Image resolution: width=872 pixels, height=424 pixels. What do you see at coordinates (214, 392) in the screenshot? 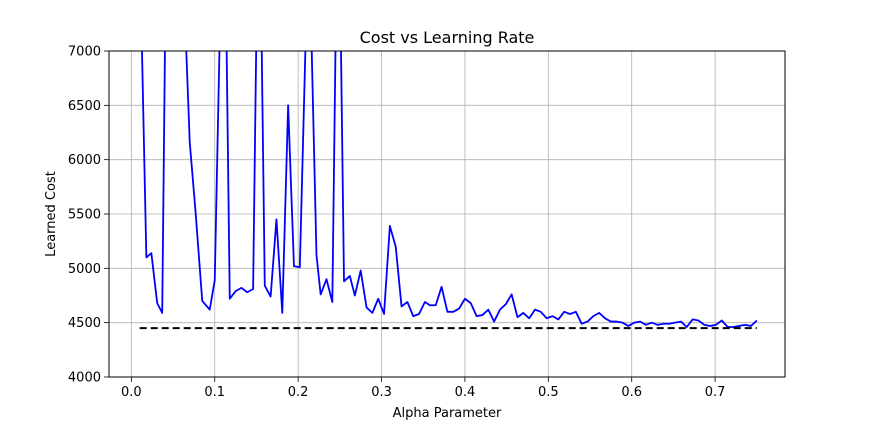
I see `x-tick-label: 0.1` at bounding box center [214, 392].